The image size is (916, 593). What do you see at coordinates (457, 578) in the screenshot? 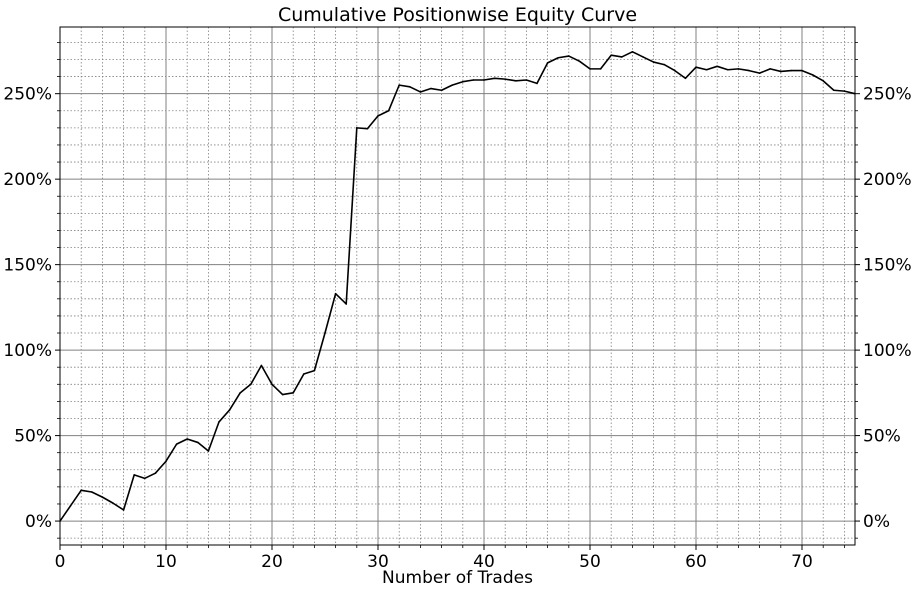
I see `x-axis-label: Number of Trades` at bounding box center [457, 578].